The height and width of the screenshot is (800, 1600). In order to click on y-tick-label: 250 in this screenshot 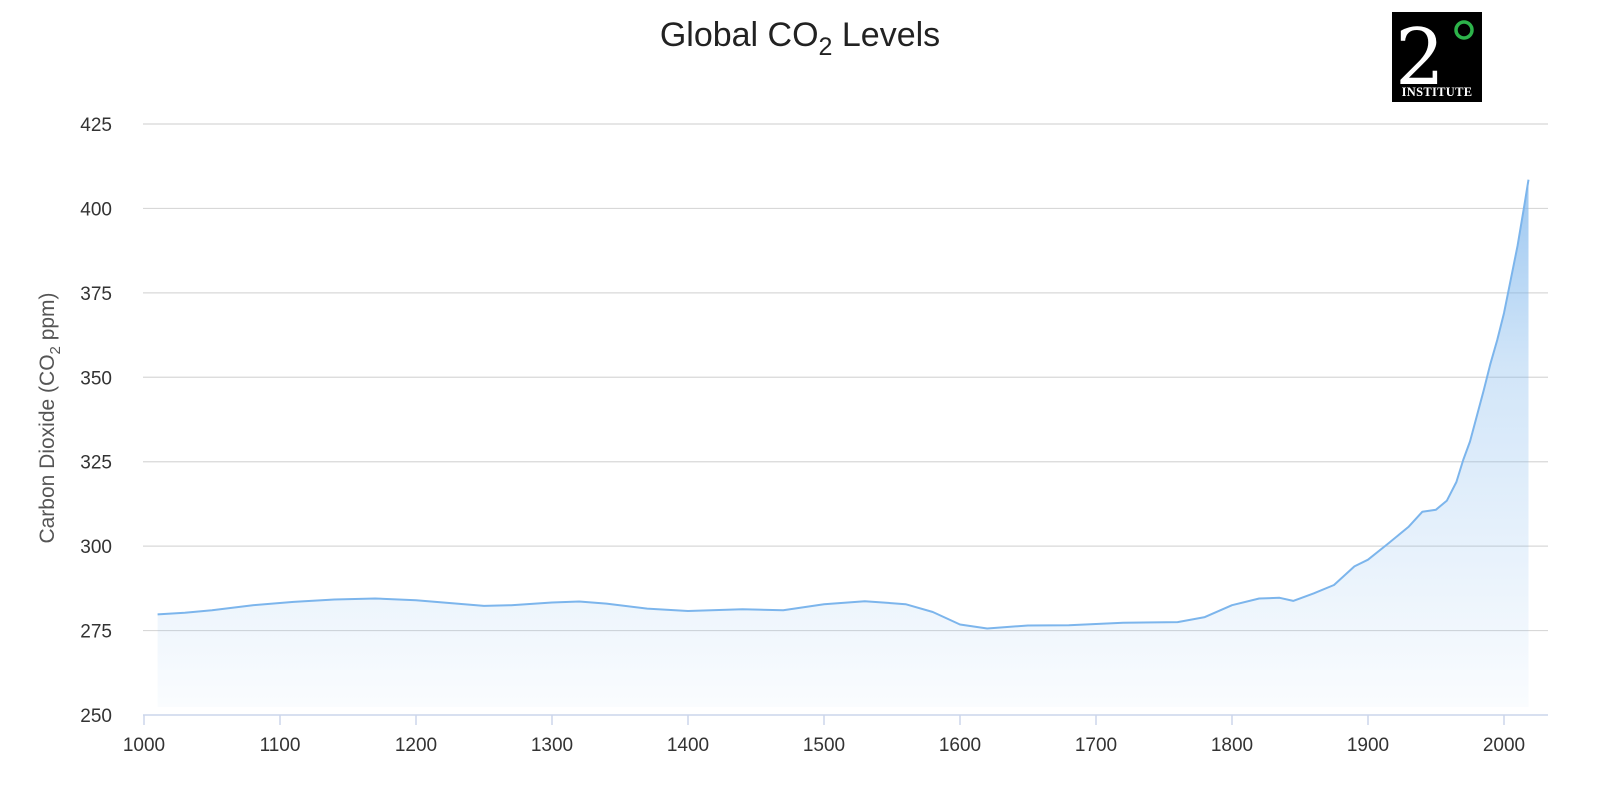, I will do `click(96, 716)`.